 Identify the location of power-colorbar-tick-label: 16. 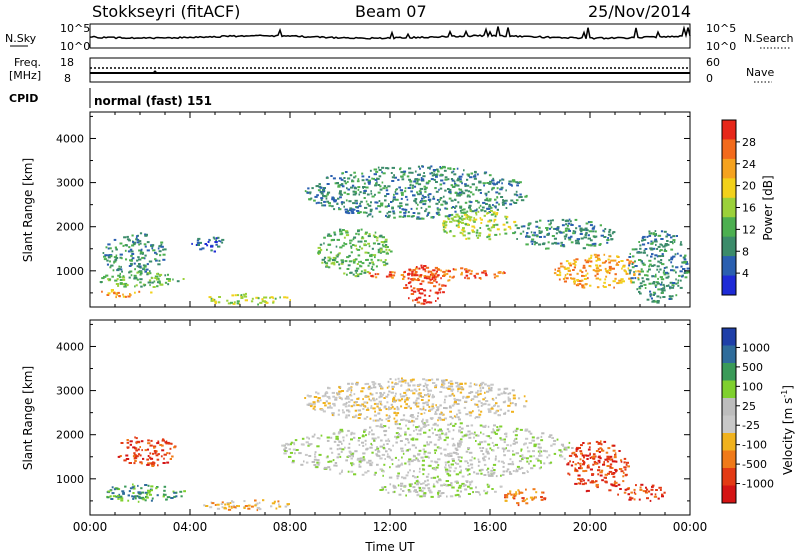
(749, 208).